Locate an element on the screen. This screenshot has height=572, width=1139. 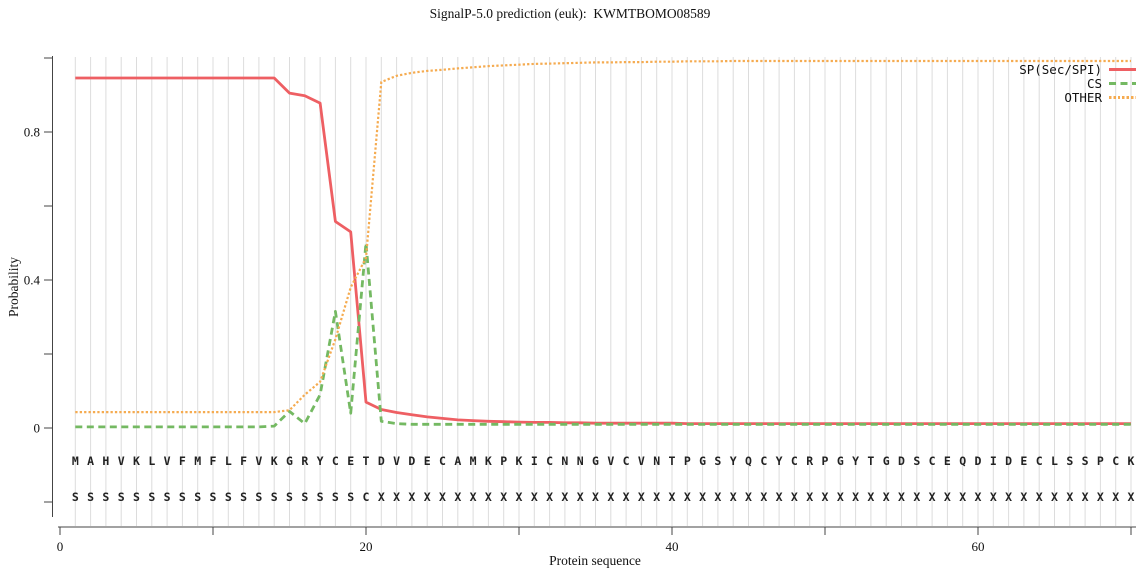
sequence-letter: S is located at coordinates (717, 461).